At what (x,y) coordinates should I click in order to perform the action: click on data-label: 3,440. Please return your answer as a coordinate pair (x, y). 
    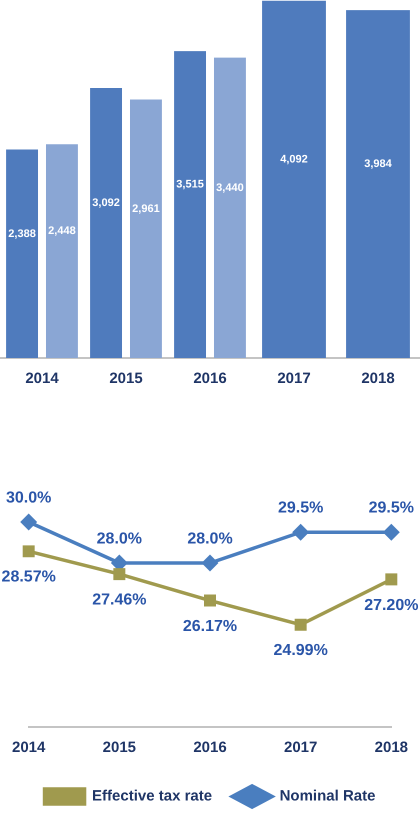
    Looking at the image, I should click on (230, 188).